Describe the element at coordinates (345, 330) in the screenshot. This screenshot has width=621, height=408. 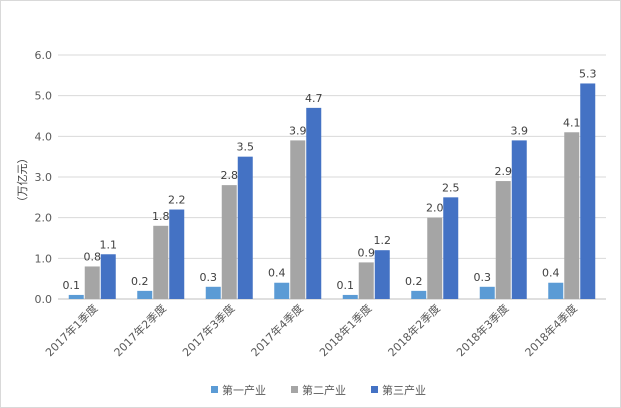
I see `x-category-label: 2018年1季度` at that location.